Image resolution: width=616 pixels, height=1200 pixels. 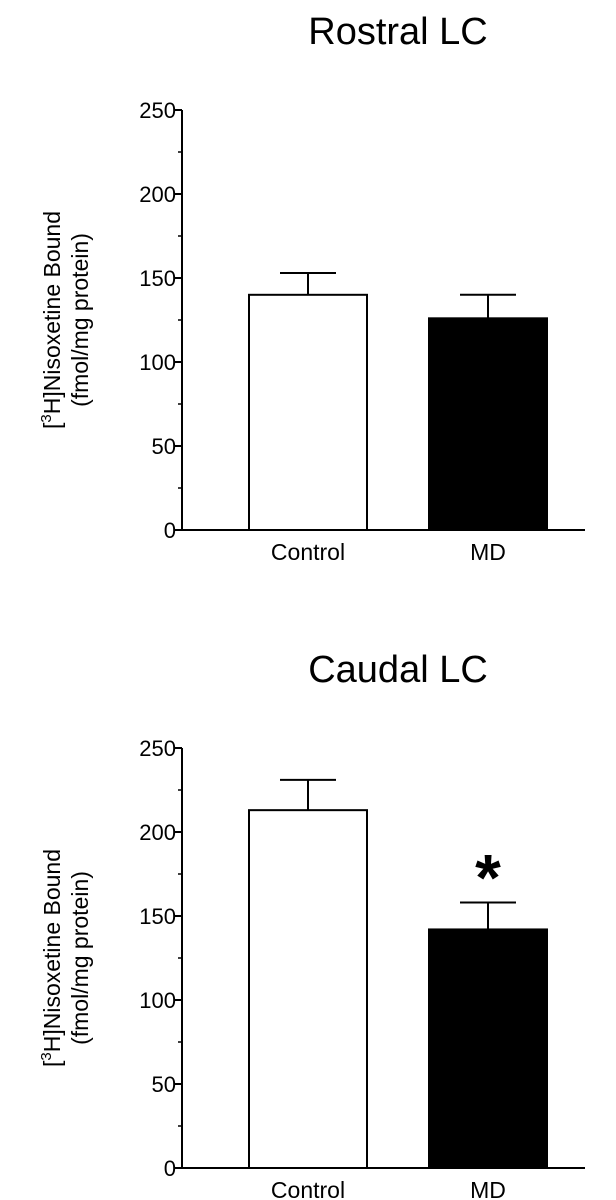 I want to click on significance-marker: *, so click(x=488, y=878).